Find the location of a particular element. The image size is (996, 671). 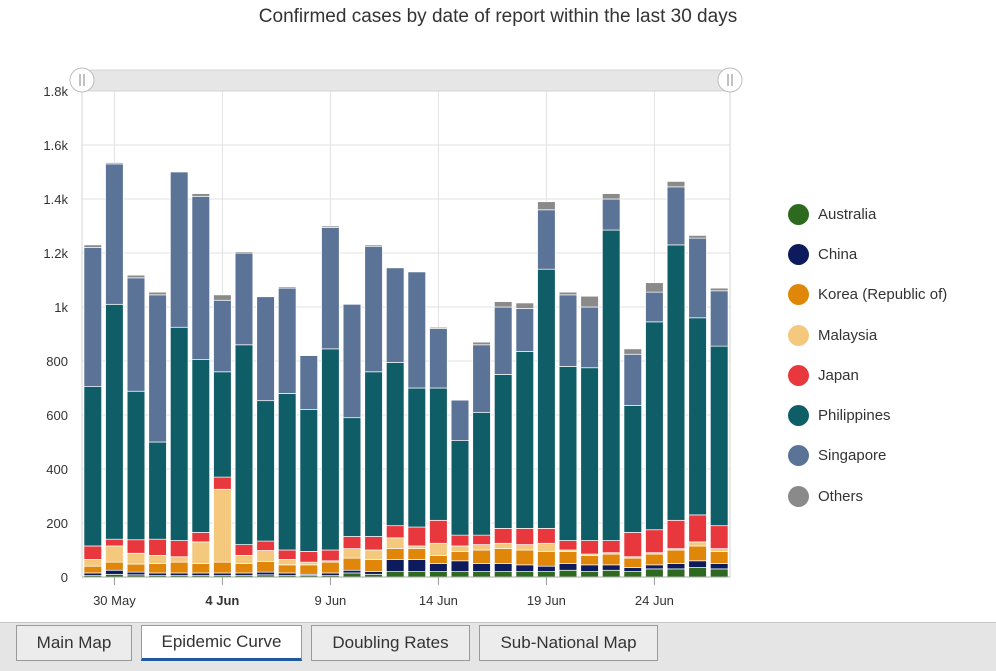

range-navigator-track is located at coordinates (406, 80).